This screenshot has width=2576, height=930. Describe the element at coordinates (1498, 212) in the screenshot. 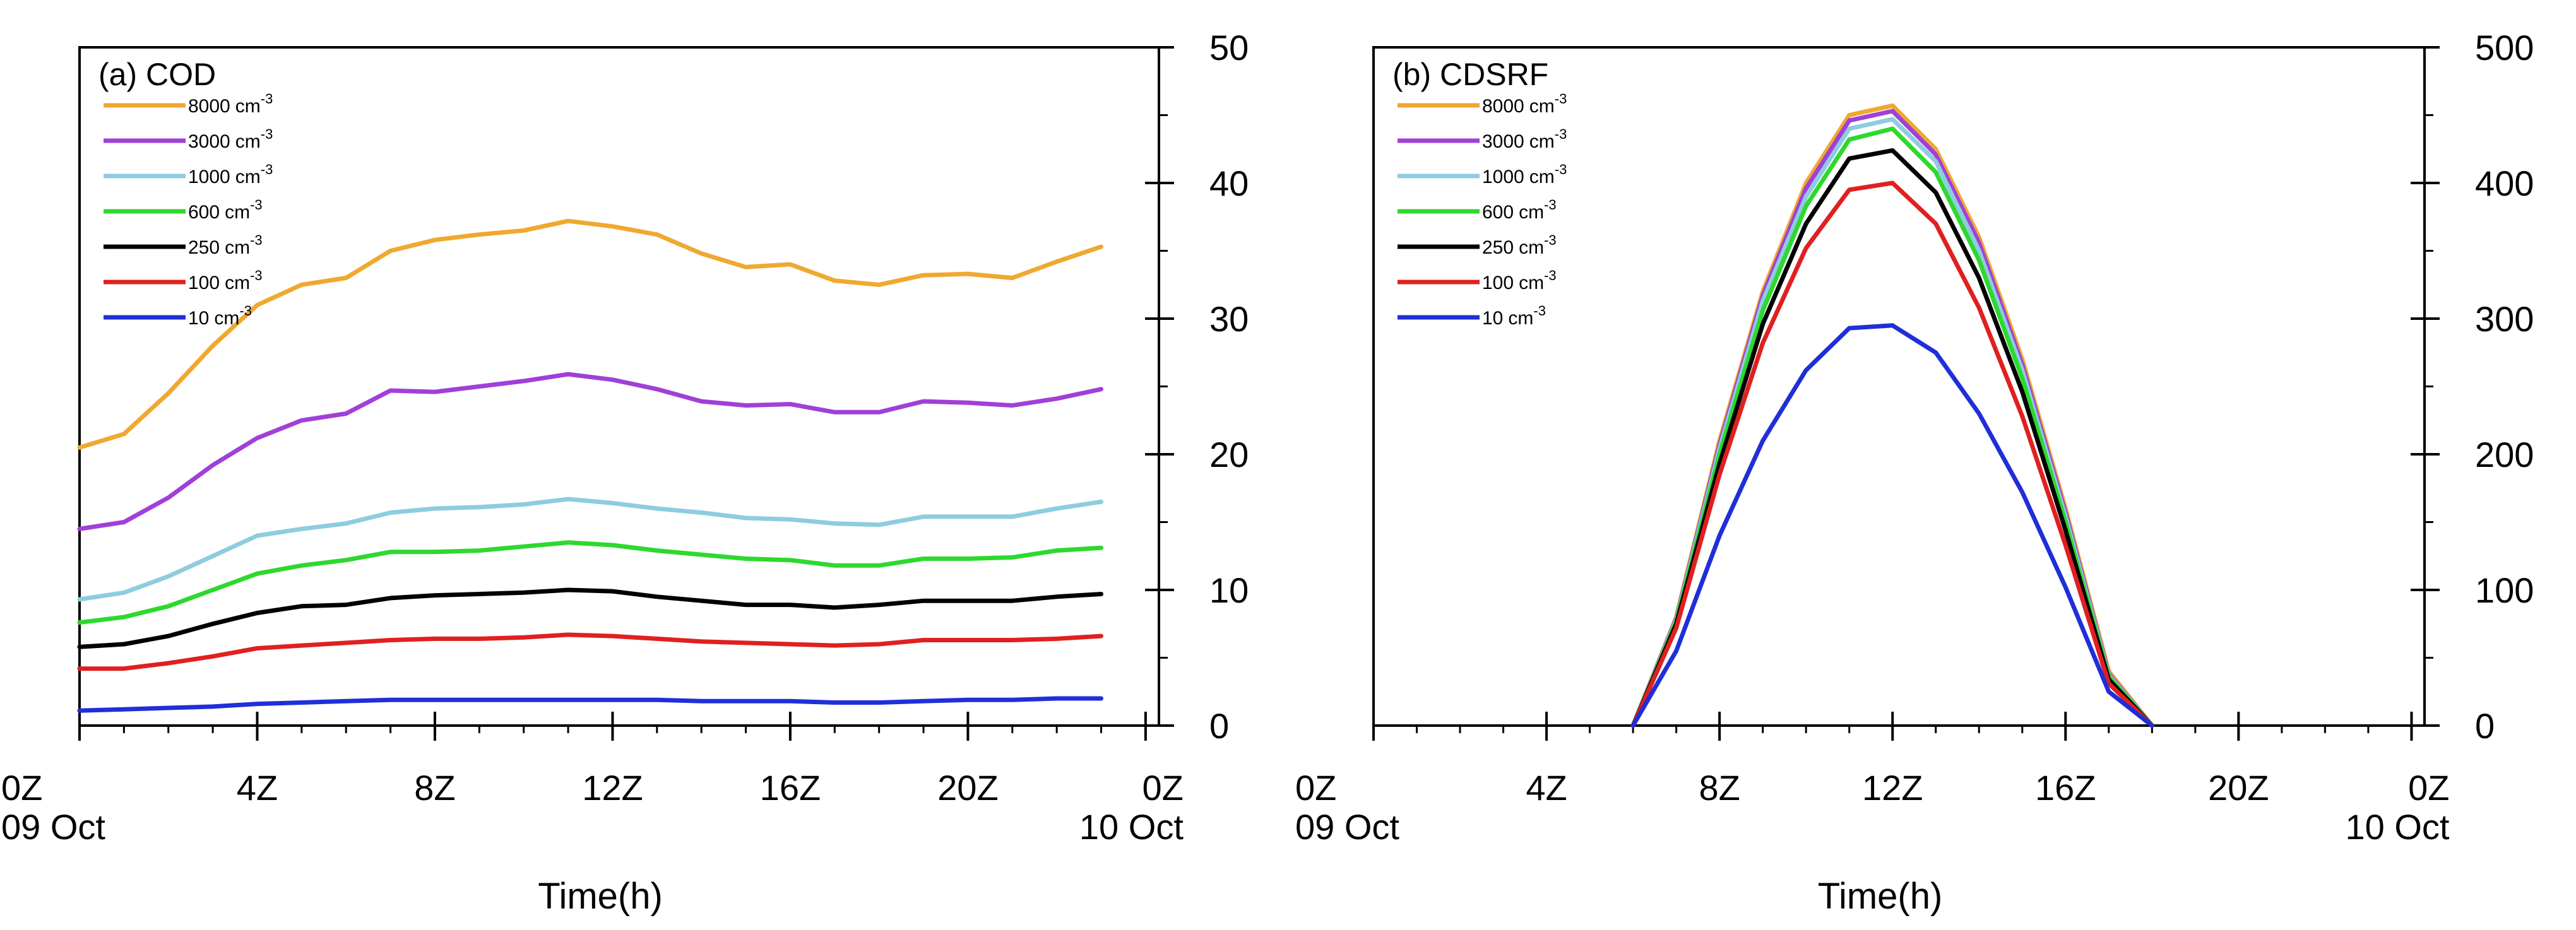

I see `legend-value: 600` at that location.